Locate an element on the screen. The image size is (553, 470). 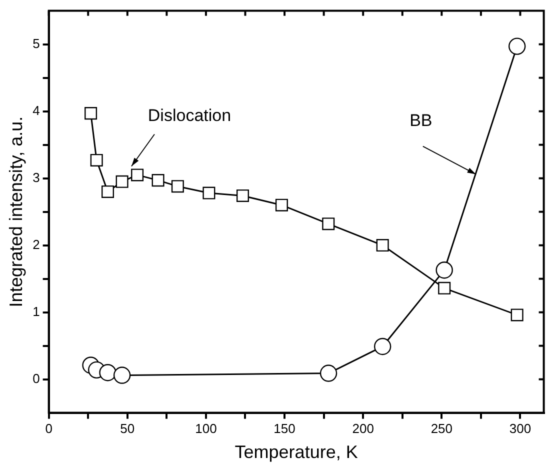
x-axis-title: Temperature, K is located at coordinates (296, 452).